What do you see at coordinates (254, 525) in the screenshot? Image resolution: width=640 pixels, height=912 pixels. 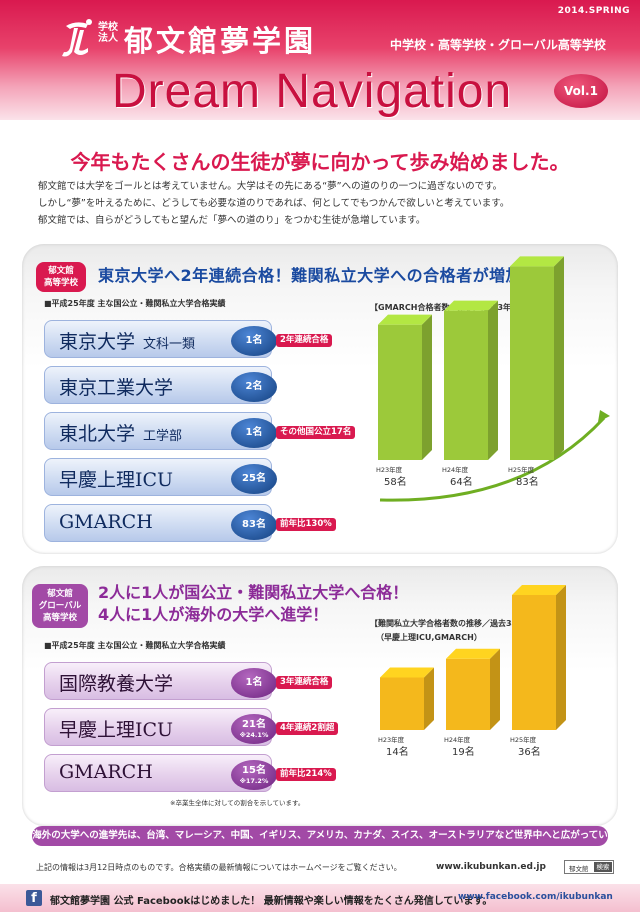 I see `count-badge: 83名` at bounding box center [254, 525].